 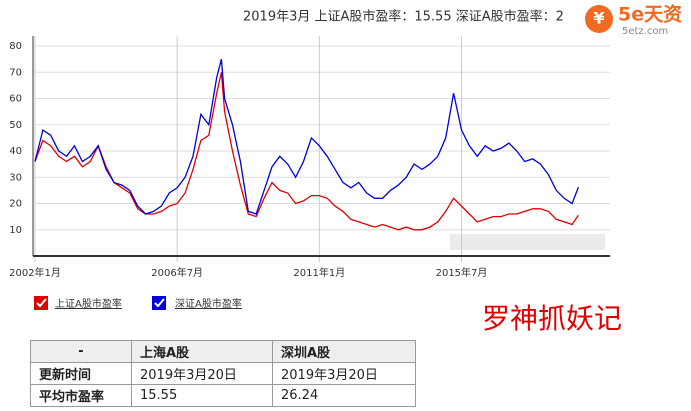 I want to click on legend-label: 上证A股市盈率, so click(x=88, y=303).